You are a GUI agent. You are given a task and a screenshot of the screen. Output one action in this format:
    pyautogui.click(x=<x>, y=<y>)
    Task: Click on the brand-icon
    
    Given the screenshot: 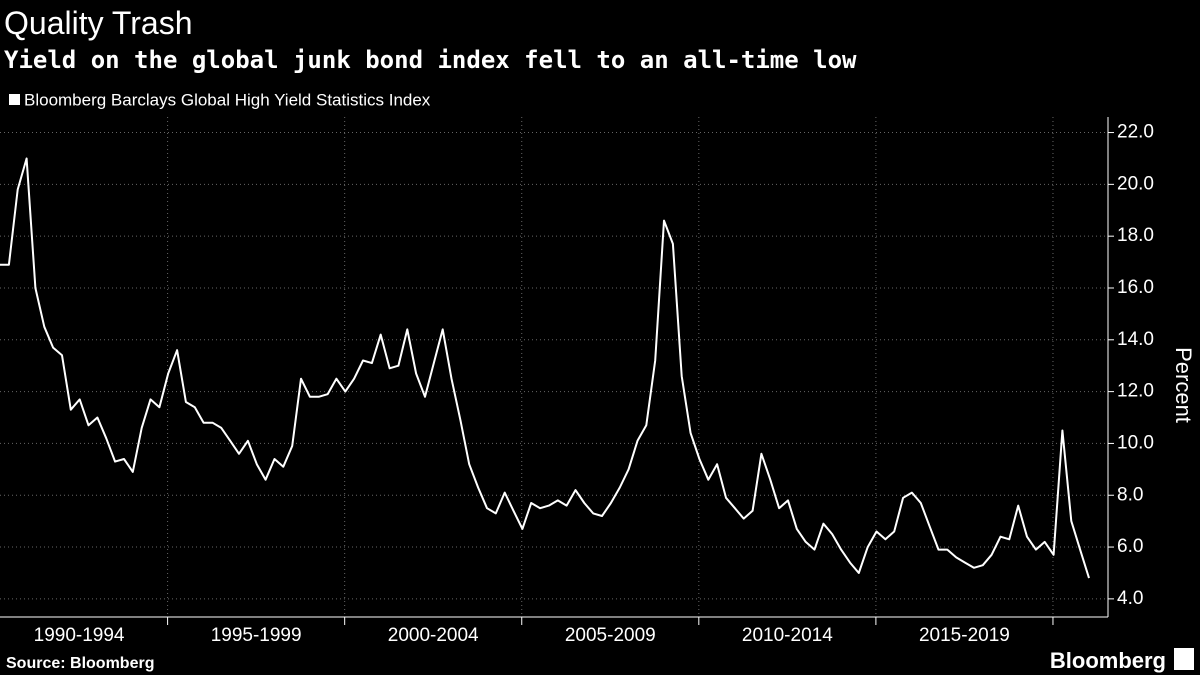 What is the action you would take?
    pyautogui.click(x=1184, y=659)
    